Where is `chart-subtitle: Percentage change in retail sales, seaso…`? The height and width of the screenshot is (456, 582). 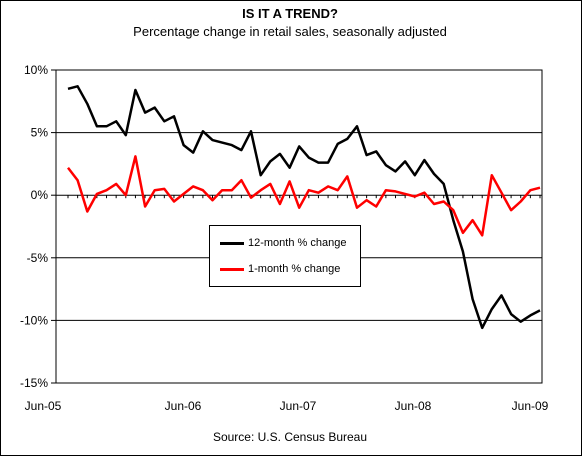
chart-subtitle: Percentage change in retail sales, seaso… is located at coordinates (290, 31).